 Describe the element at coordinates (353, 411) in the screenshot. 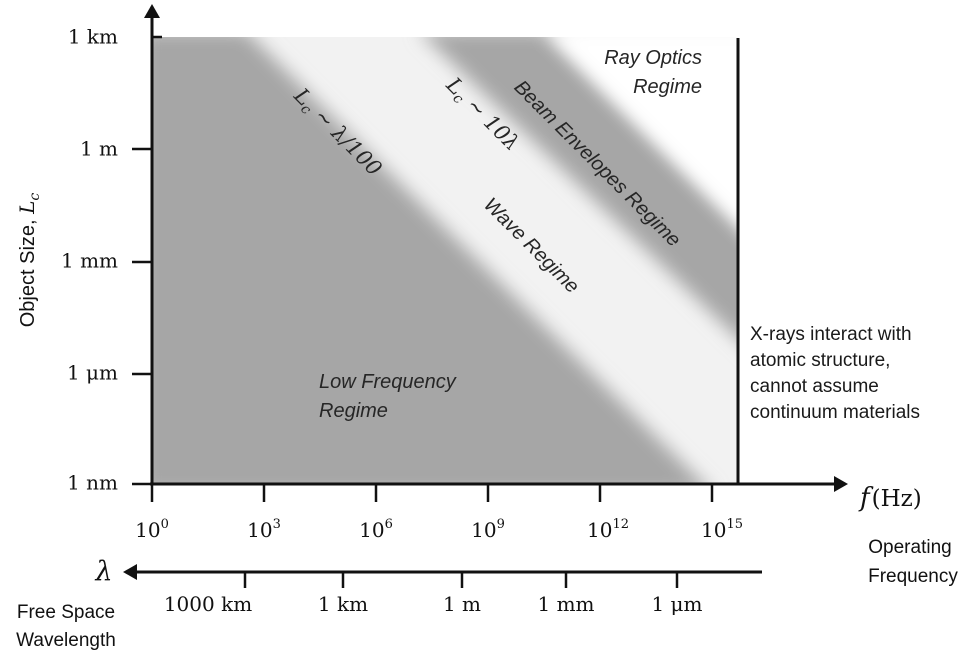

I see `low-frequency-label-line2: Regime` at that location.